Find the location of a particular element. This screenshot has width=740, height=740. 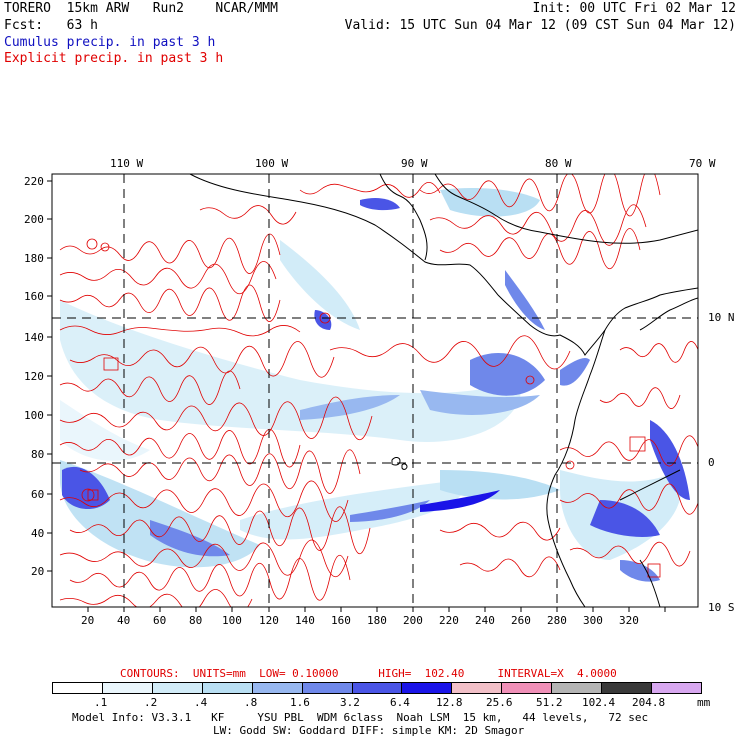

y-tick-label: 140 is located at coordinates (34, 337).